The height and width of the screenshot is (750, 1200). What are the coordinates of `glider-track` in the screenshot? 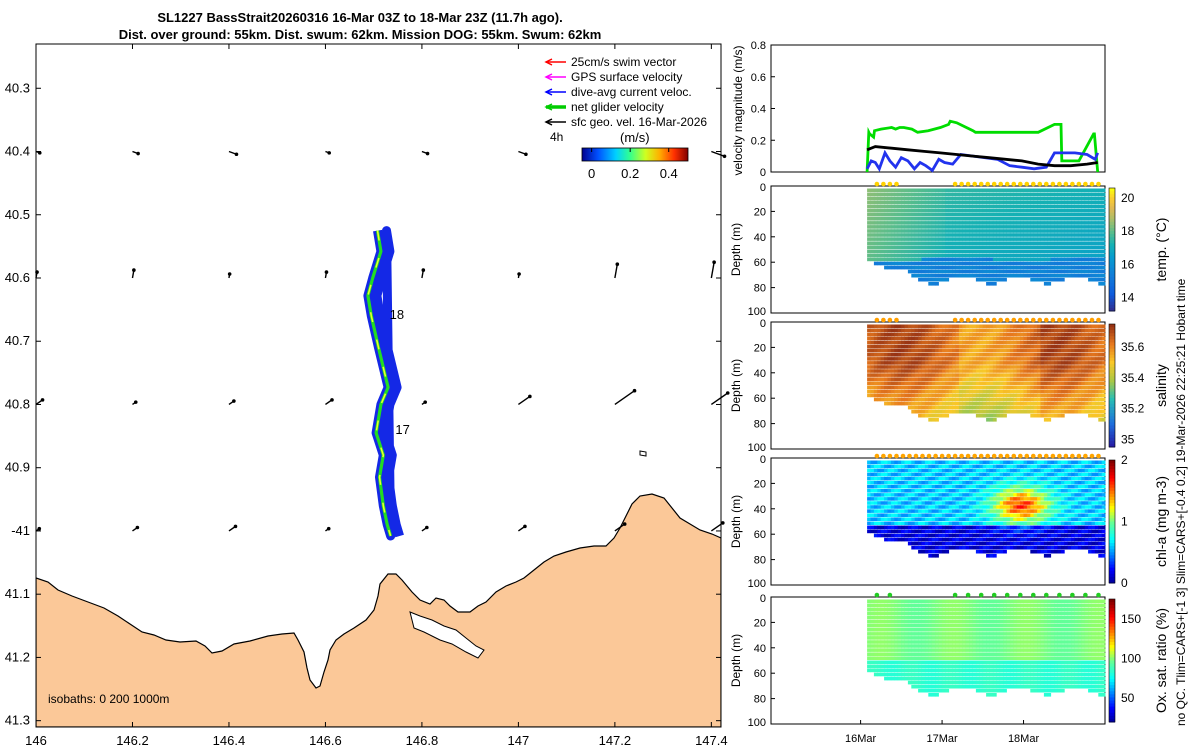 It's located at (383, 383).